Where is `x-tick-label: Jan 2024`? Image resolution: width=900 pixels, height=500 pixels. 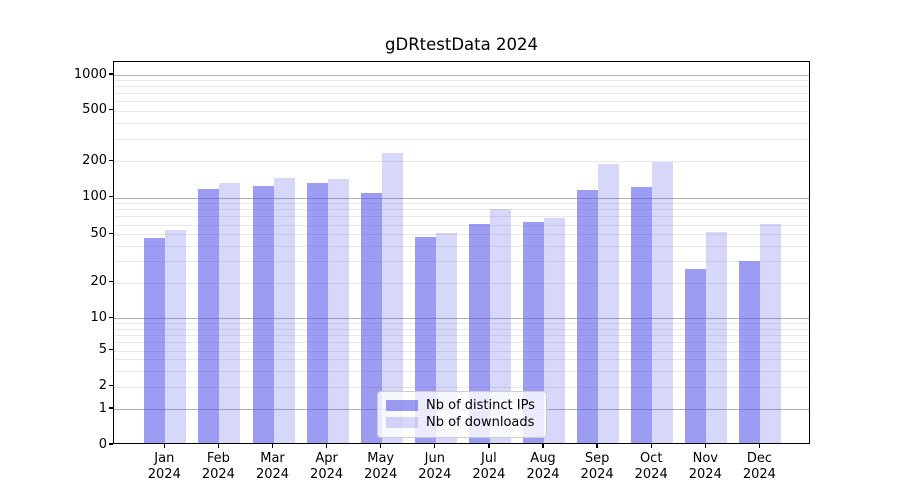
x-tick-label: Jan 2024 is located at coordinates (164, 466).